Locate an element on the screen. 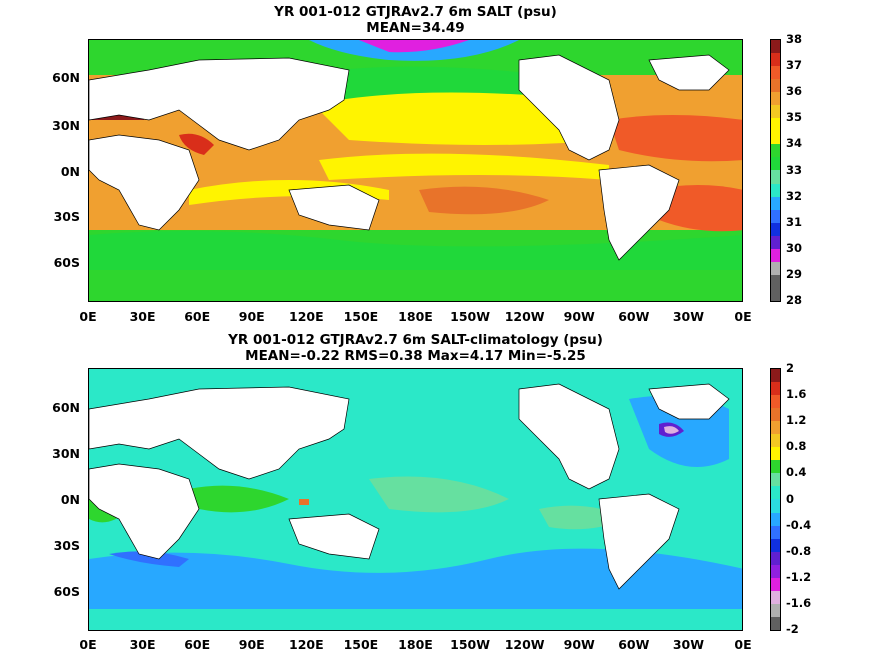  colorbar-label: 34 is located at coordinates (794, 143).